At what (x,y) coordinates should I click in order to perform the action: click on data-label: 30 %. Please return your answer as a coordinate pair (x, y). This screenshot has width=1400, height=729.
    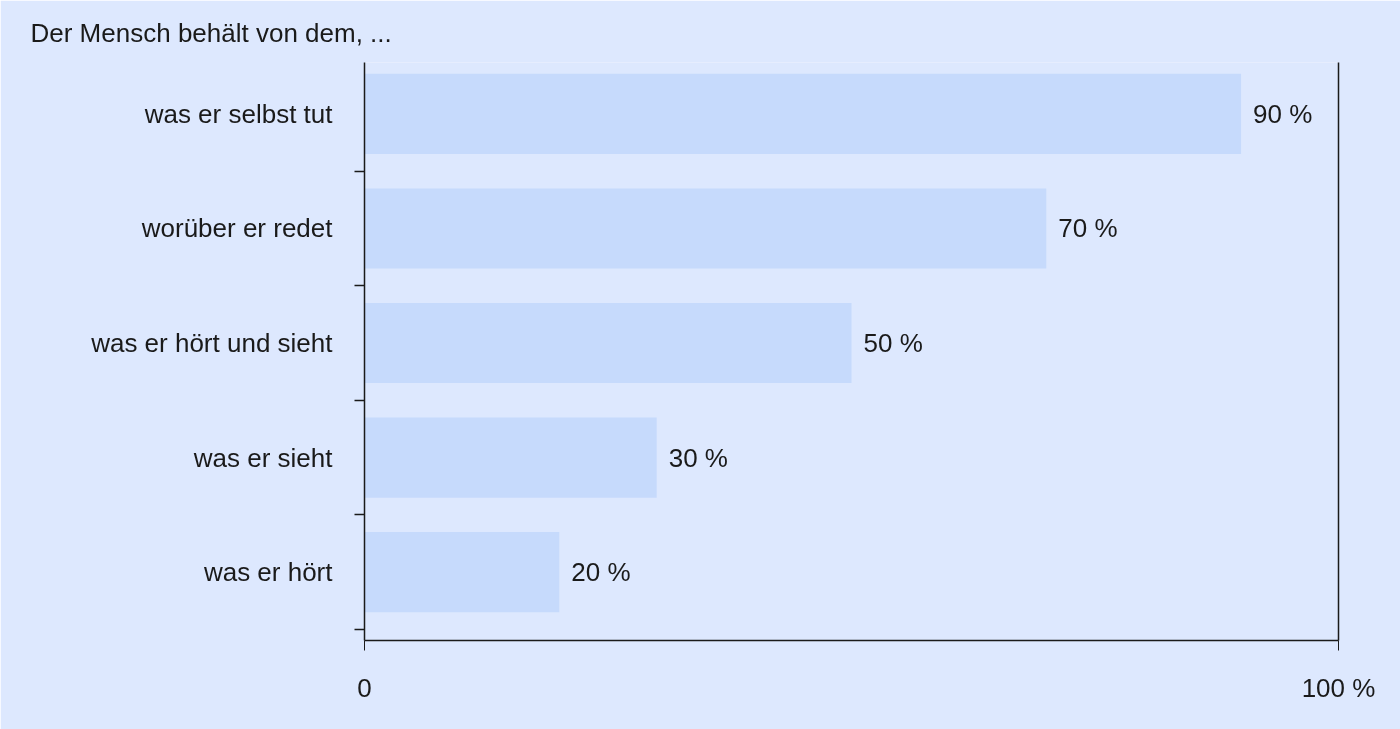
    Looking at the image, I should click on (698, 457).